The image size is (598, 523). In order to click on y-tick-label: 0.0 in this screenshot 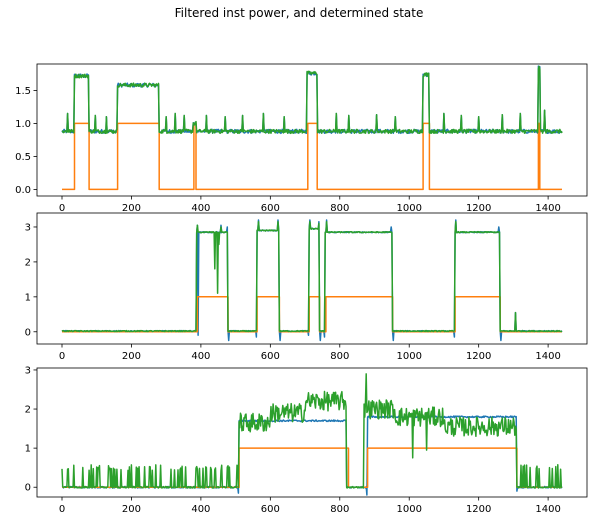, I will do `click(23, 190)`.